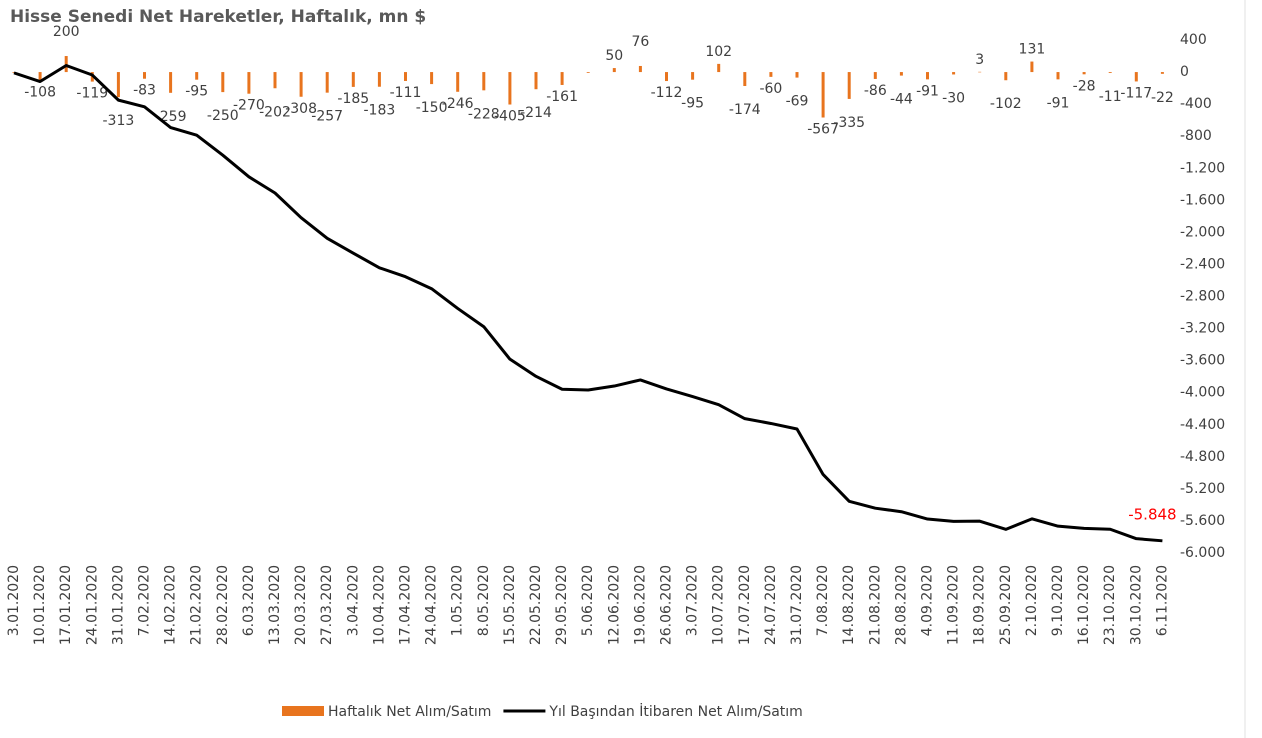  I want to click on y-tick-label: -4.000, so click(1202, 393).